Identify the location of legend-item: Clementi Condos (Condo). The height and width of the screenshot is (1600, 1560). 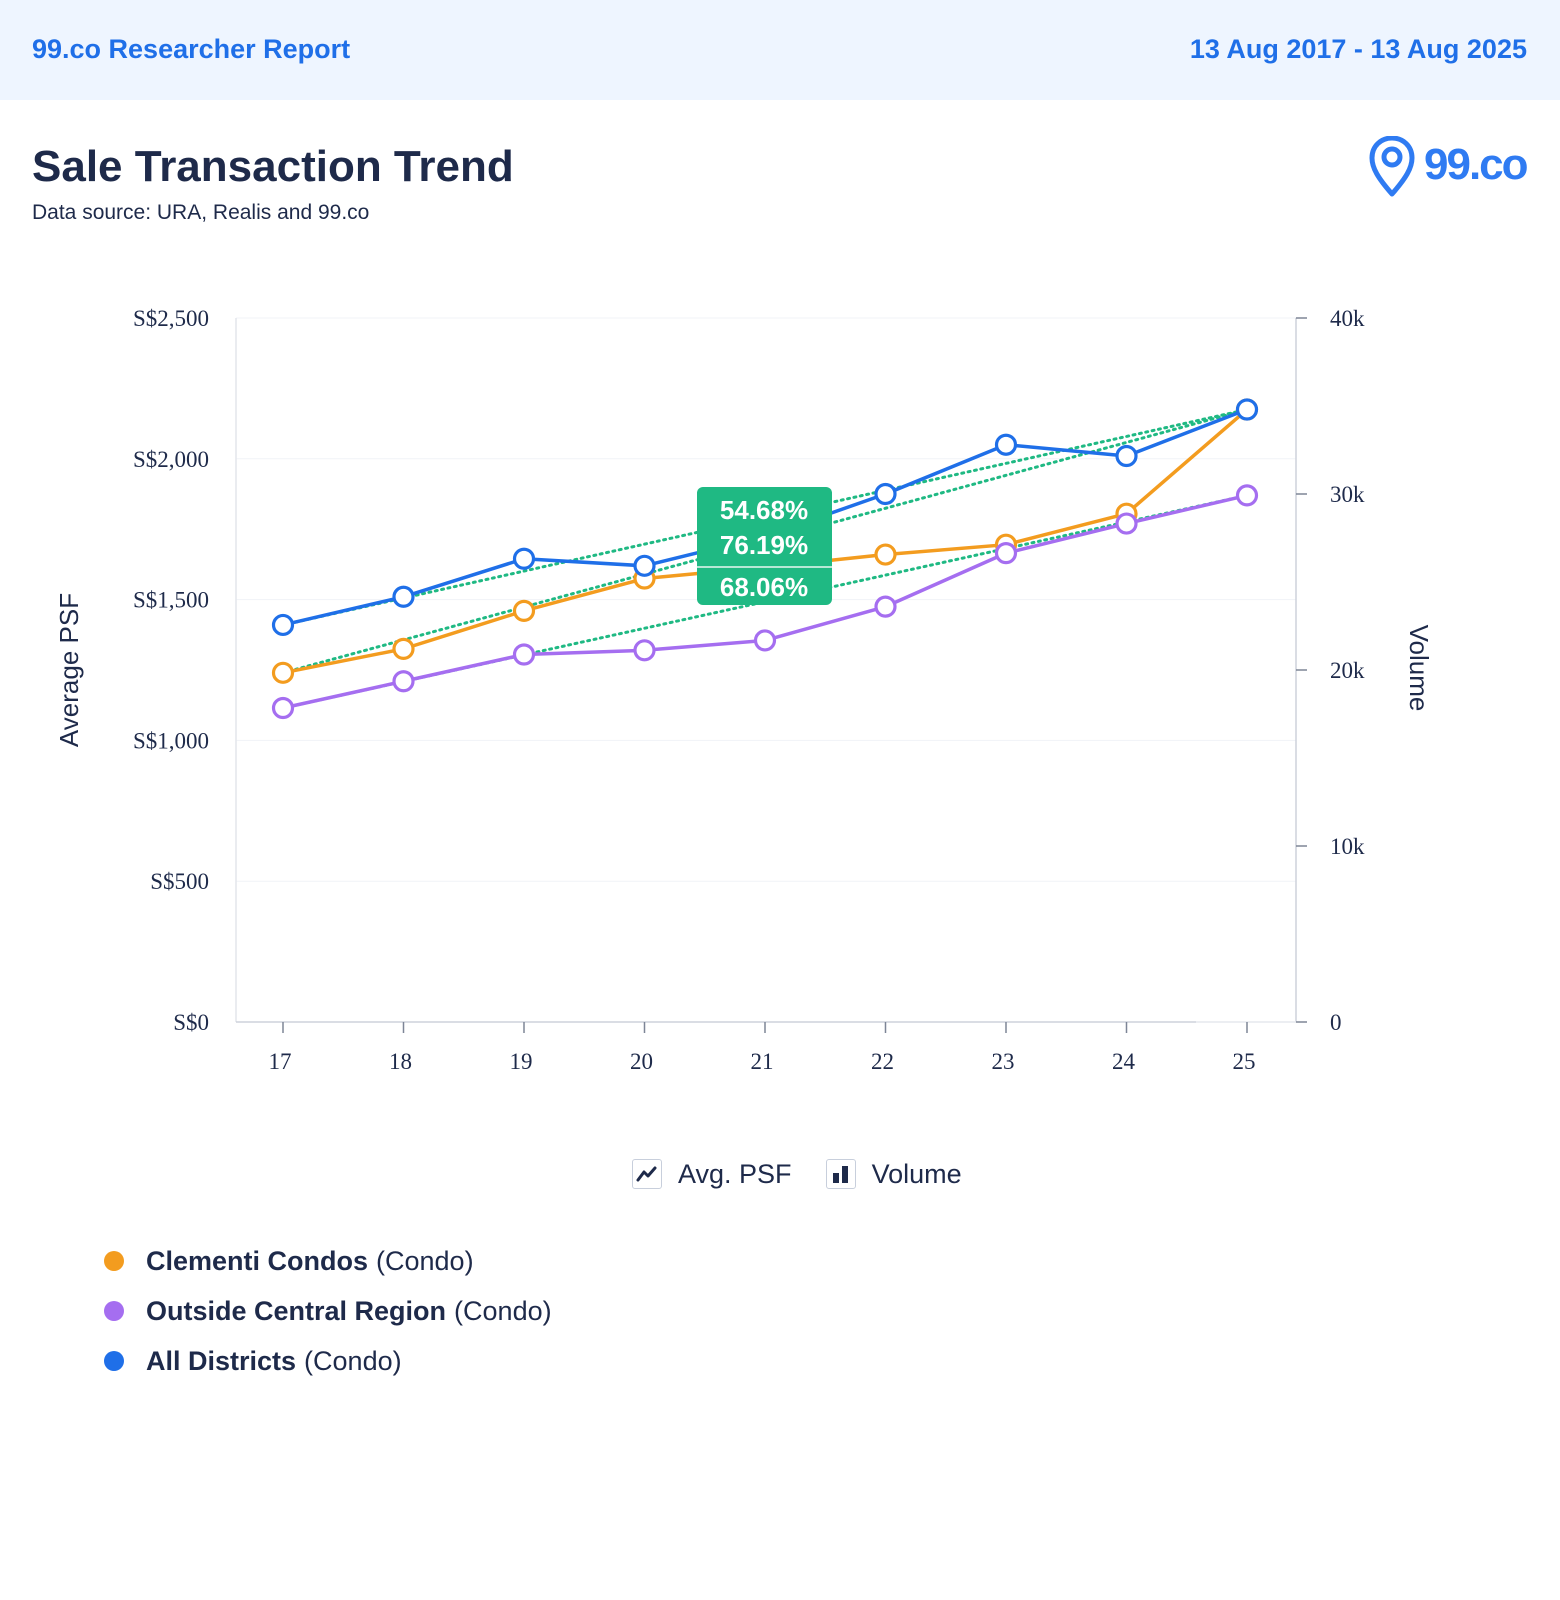
(328, 1261).